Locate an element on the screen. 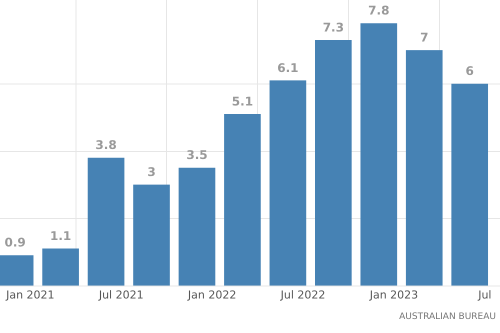 This screenshot has height=333, width=500. data-label: 1.1 is located at coordinates (61, 235).